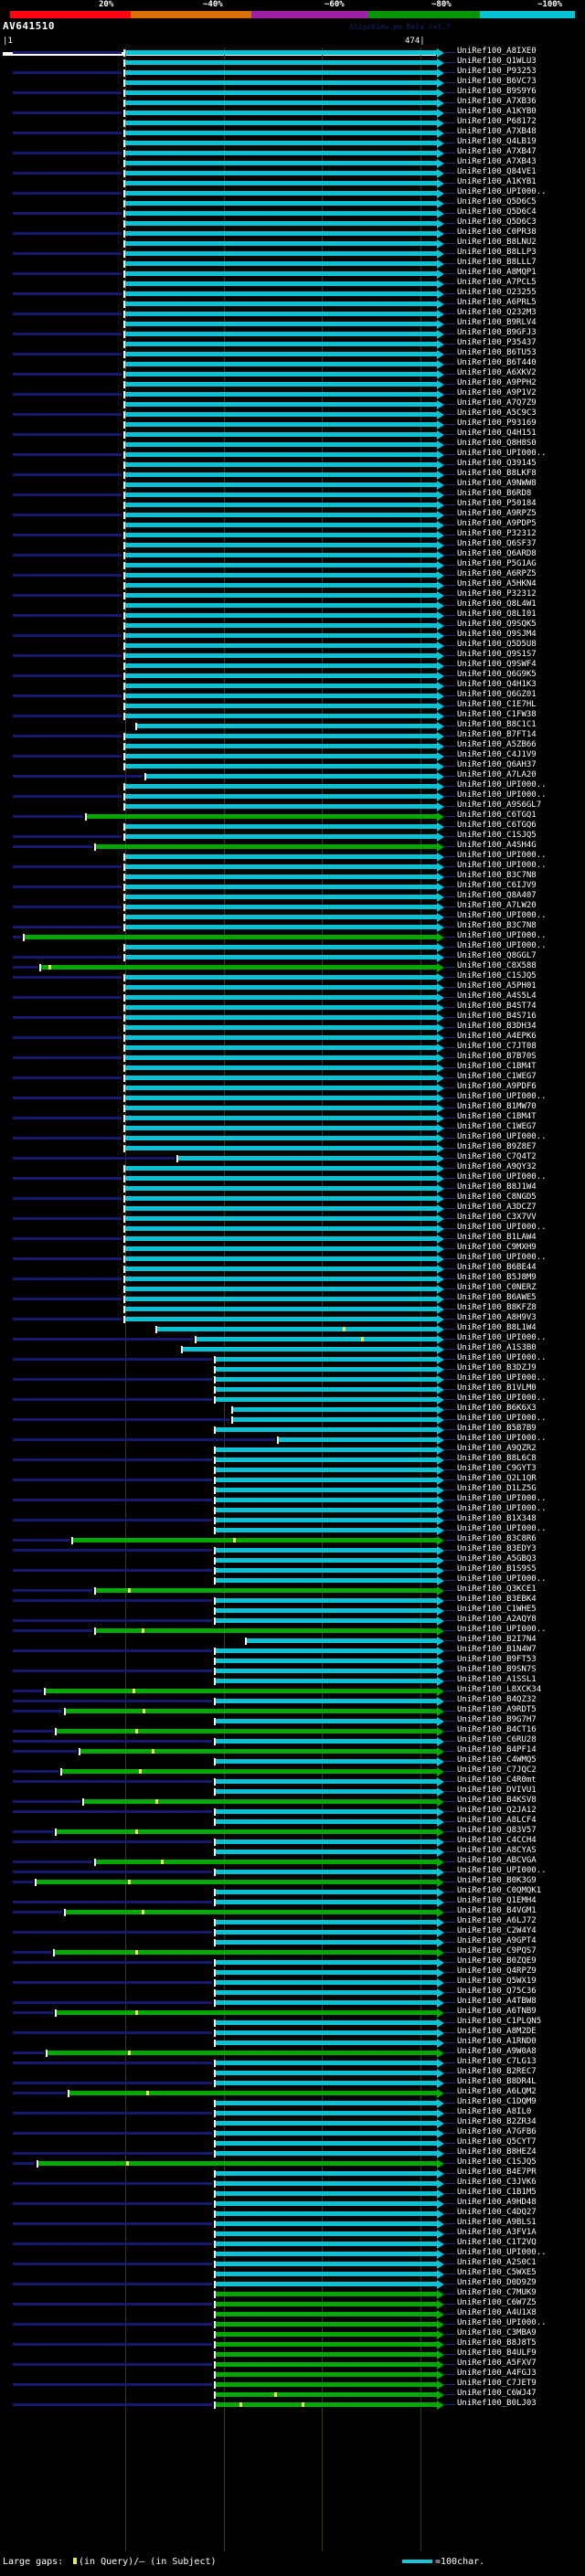 This screenshot has width=585, height=2576. What do you see at coordinates (497, 61) in the screenshot?
I see `sequence-accession-label: UniRef100_Q1WLU3` at bounding box center [497, 61].